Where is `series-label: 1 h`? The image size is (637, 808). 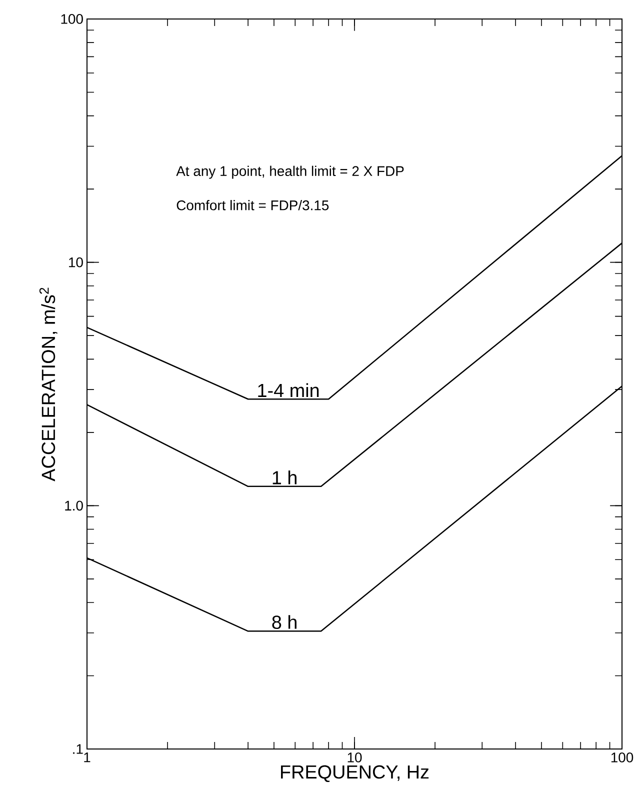
series-label: 1 h is located at coordinates (284, 477).